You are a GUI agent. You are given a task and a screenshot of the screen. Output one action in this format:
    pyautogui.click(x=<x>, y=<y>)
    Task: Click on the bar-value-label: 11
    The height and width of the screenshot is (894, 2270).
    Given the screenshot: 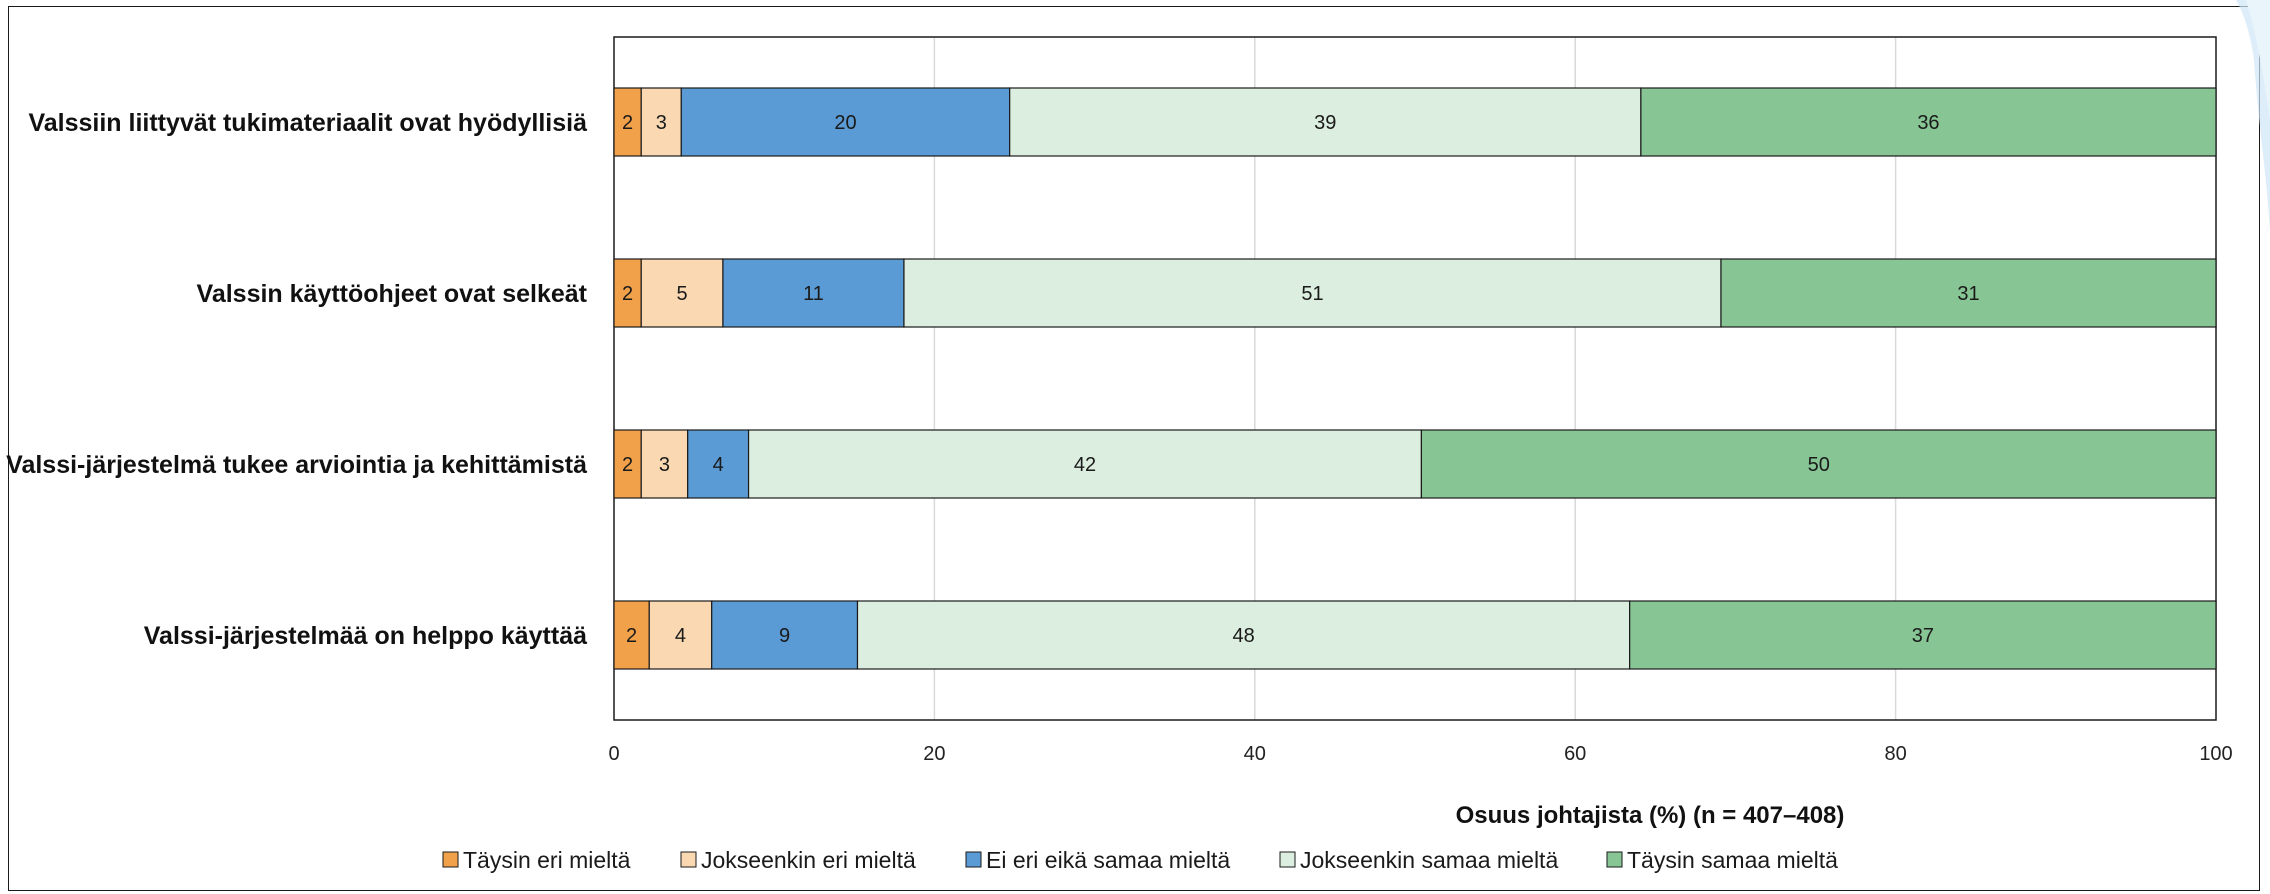 What is the action you would take?
    pyautogui.click(x=813, y=294)
    